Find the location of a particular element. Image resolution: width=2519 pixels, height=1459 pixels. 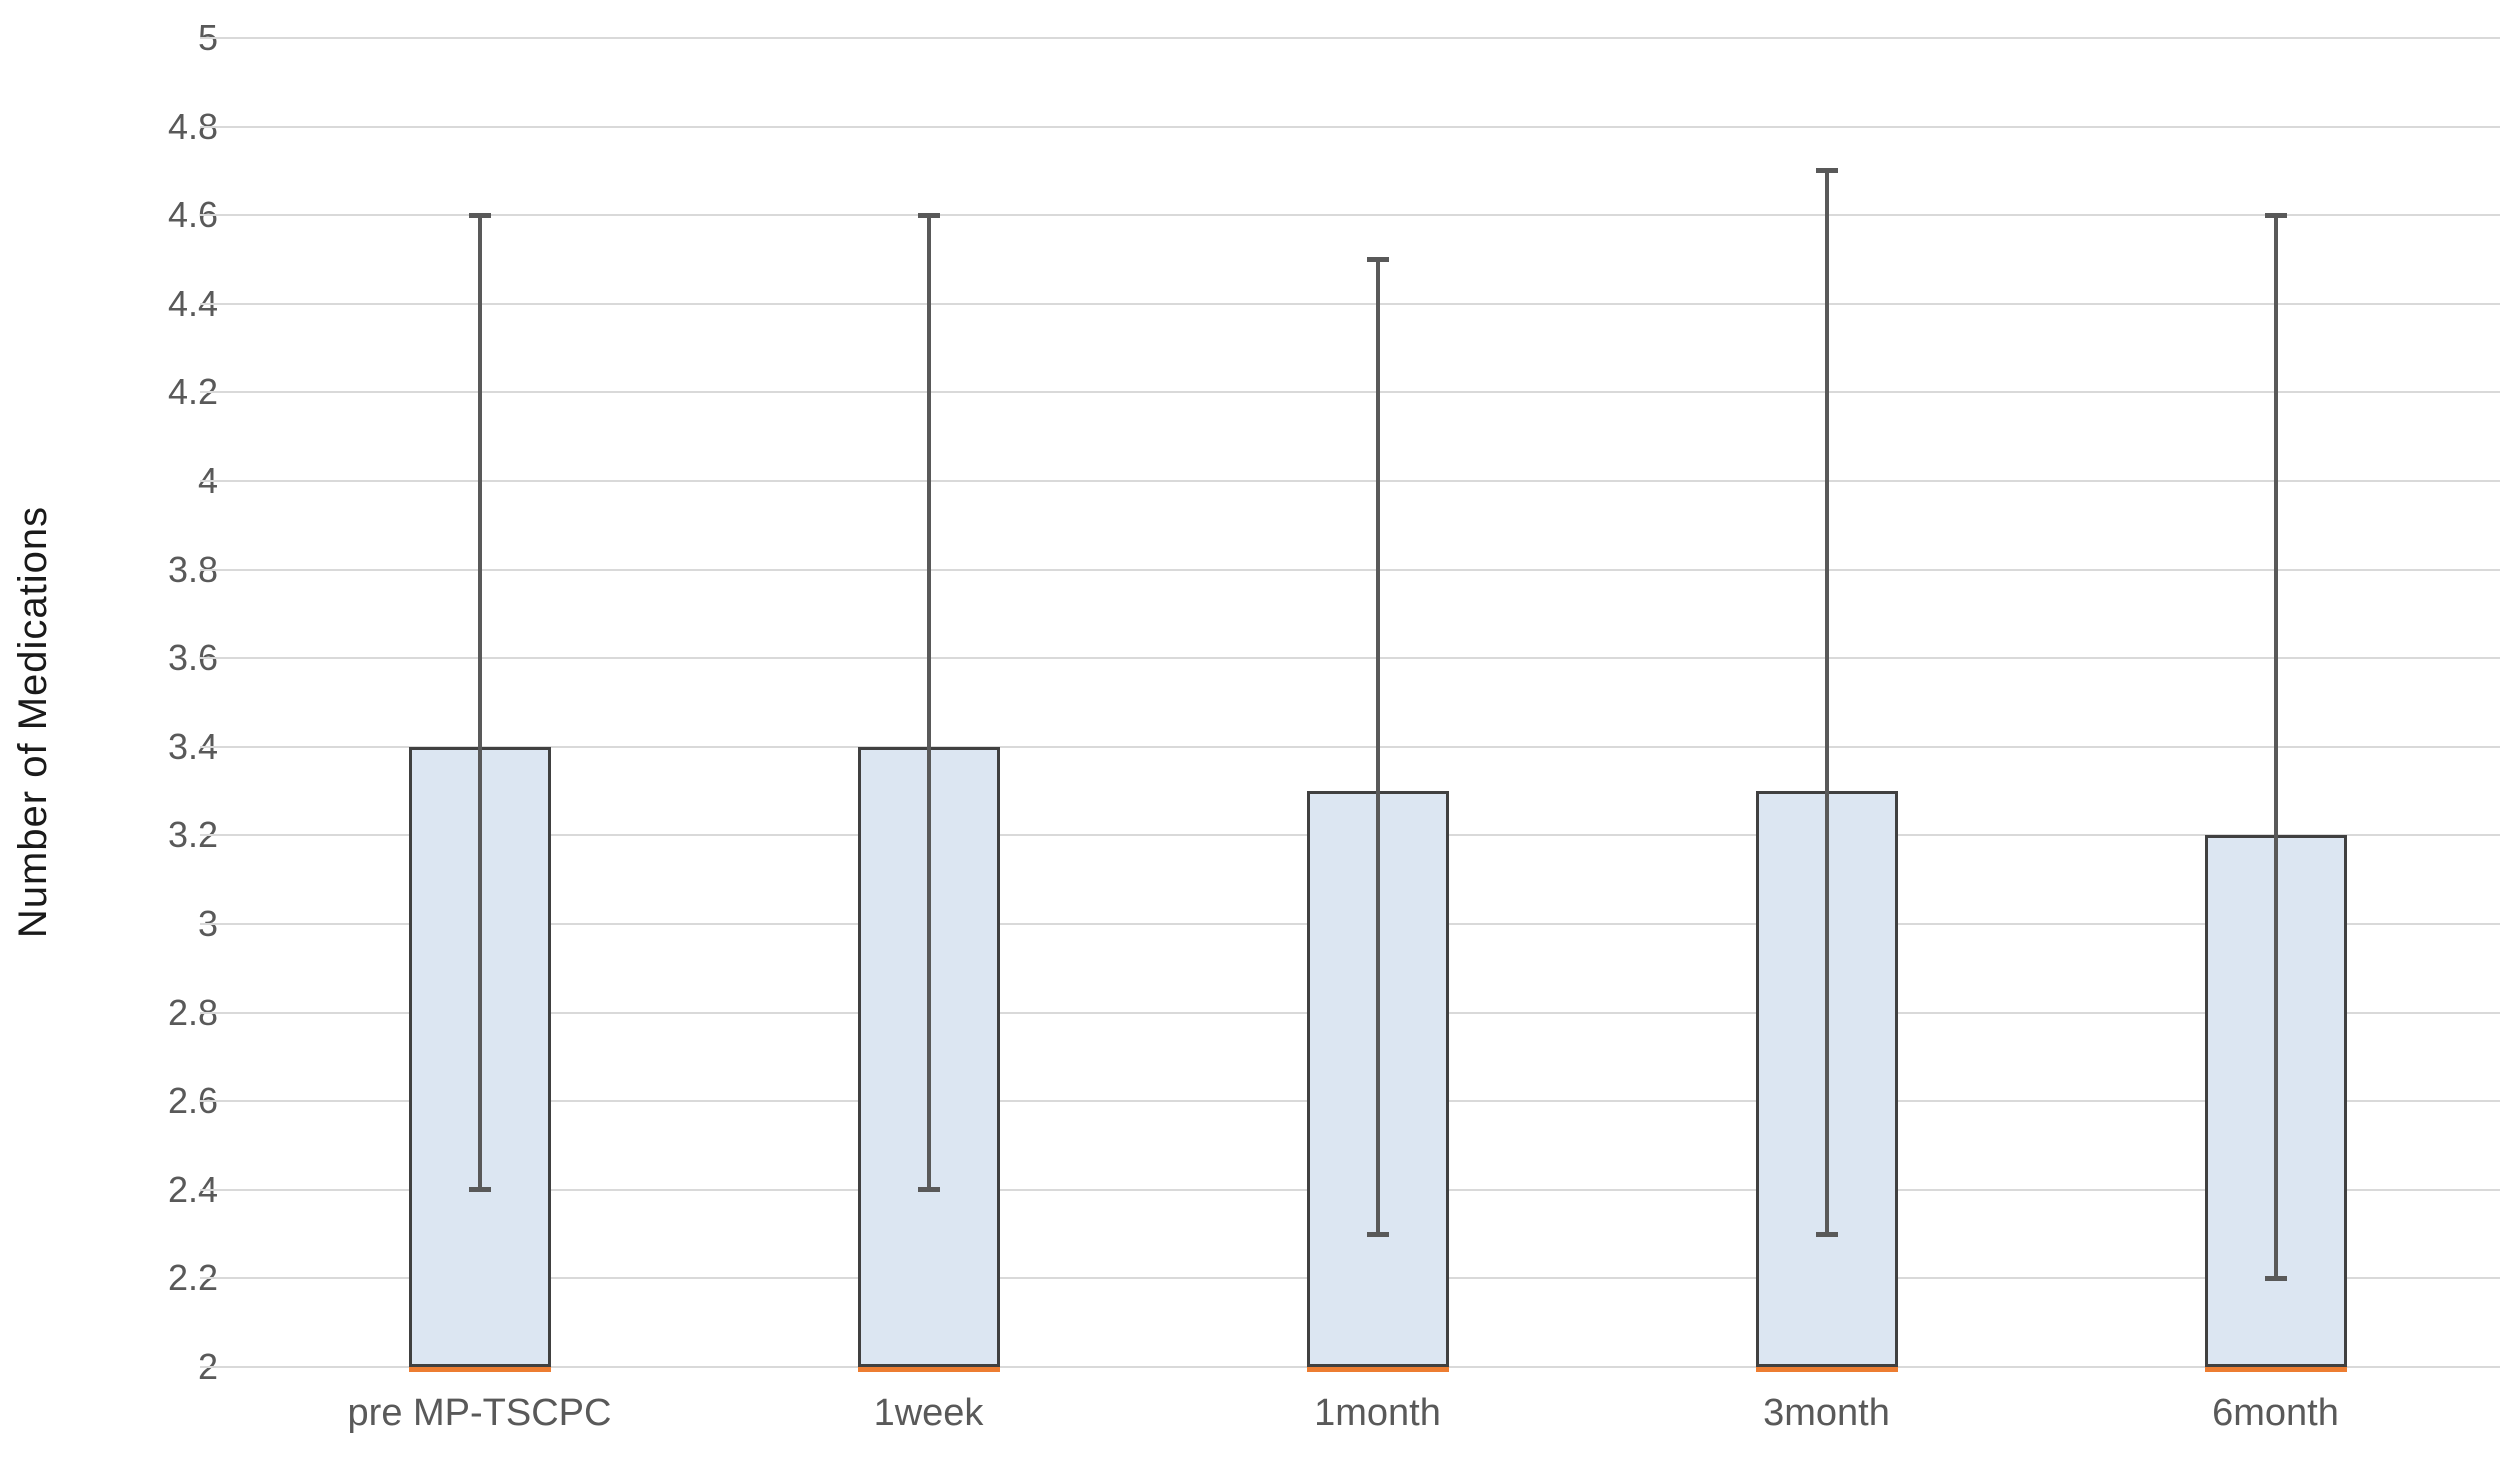

y-tick-label: 2.2 is located at coordinates (192, 1278).